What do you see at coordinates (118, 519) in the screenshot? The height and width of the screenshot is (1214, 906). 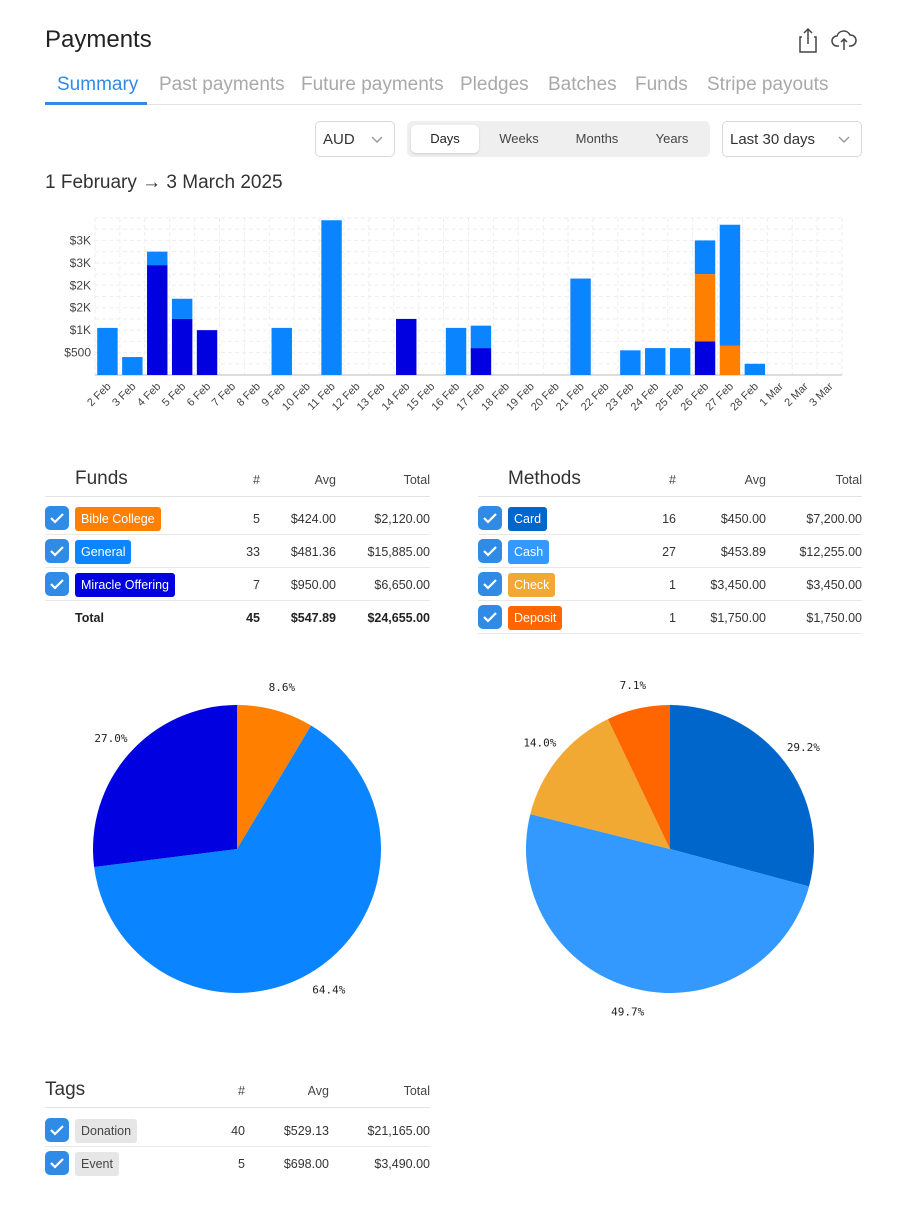 I see `fund-chip-bible-college: Bible College` at bounding box center [118, 519].